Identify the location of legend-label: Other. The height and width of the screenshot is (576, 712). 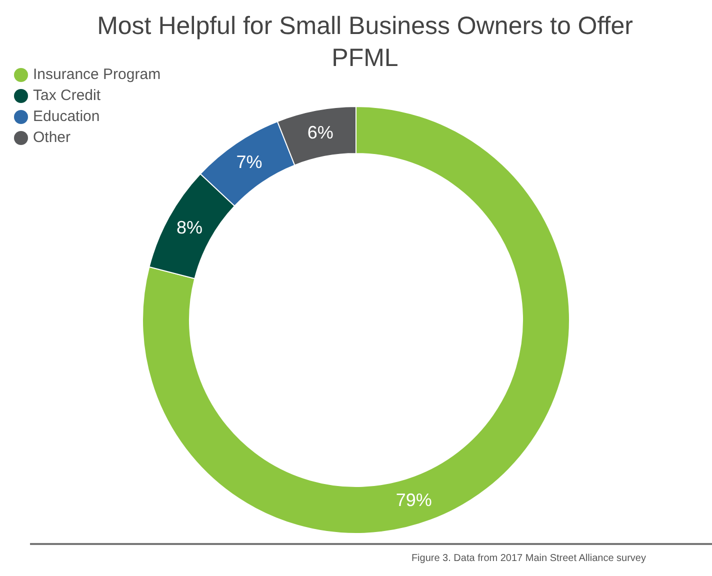
(52, 137).